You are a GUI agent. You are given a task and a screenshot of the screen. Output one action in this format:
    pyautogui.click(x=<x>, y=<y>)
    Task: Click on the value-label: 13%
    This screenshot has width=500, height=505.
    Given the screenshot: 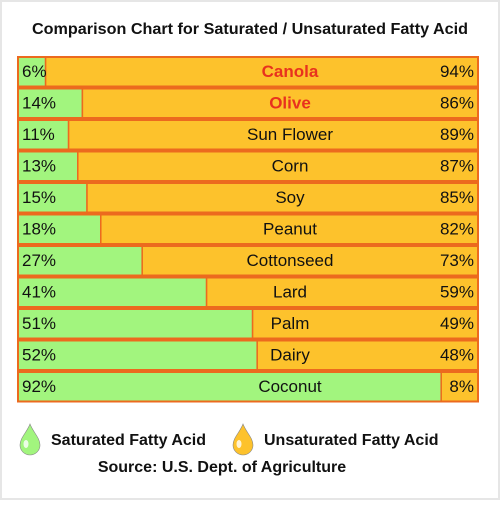 What is the action you would take?
    pyautogui.click(x=39, y=166)
    